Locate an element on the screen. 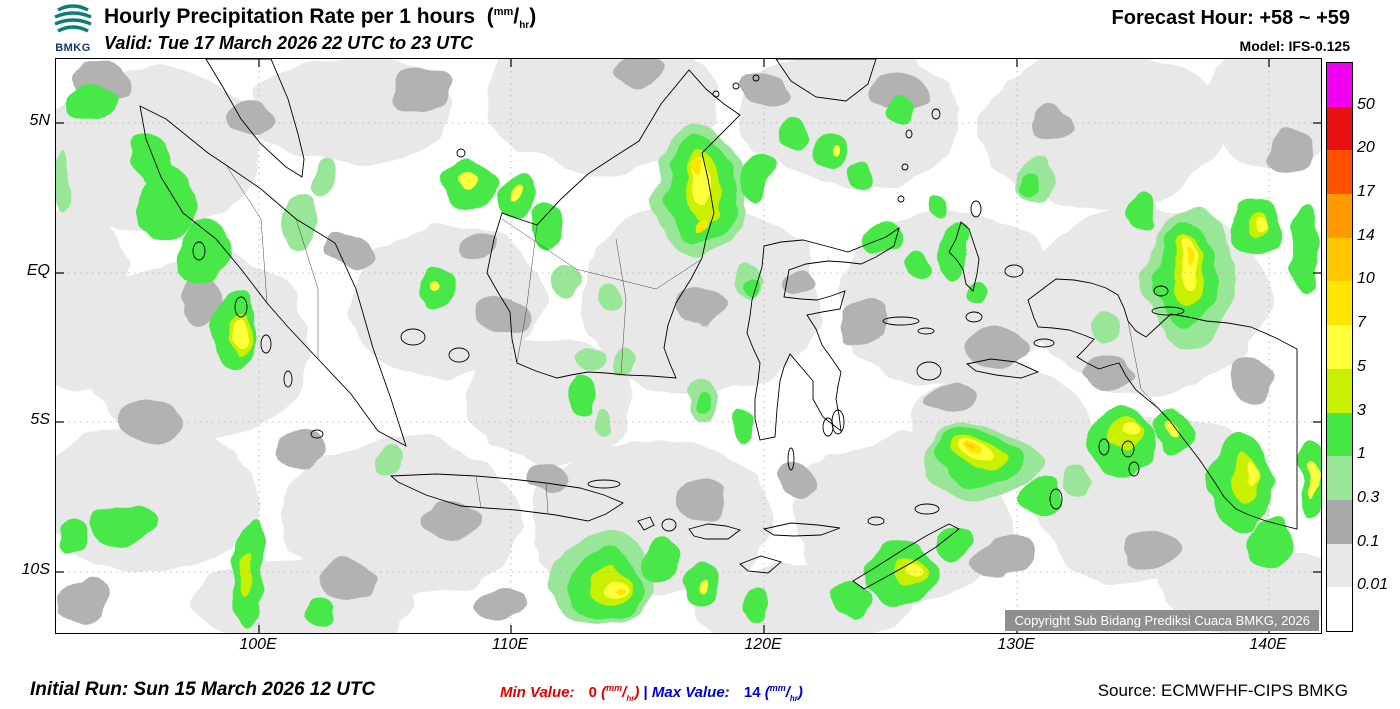  lat-label-10s: 10S is located at coordinates (35, 569).